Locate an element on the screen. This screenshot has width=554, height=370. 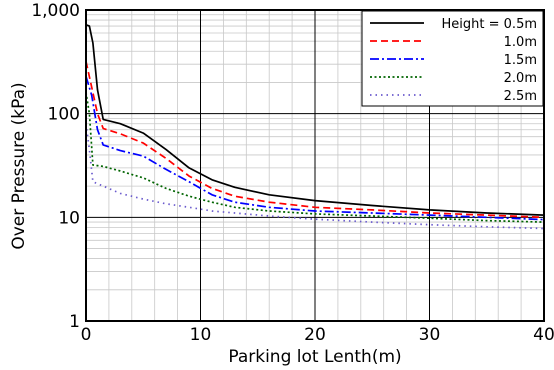
y-axis-title: Over Pressure (kPa) is located at coordinates (19, 165).